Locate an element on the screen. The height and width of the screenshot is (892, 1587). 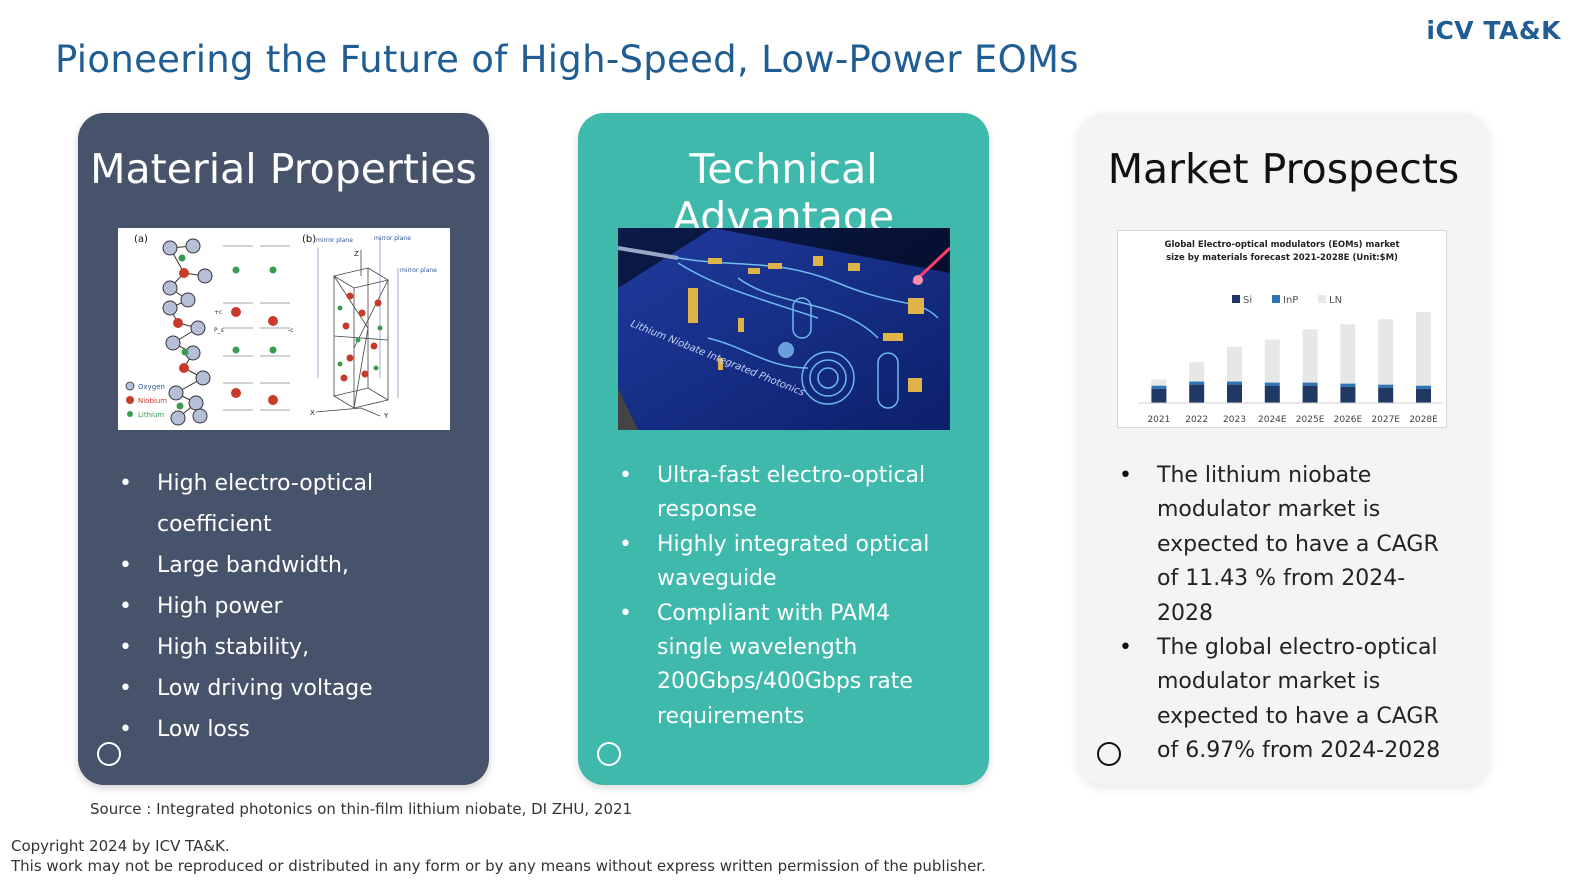
x-tick-label: 2021 is located at coordinates (1158, 420).